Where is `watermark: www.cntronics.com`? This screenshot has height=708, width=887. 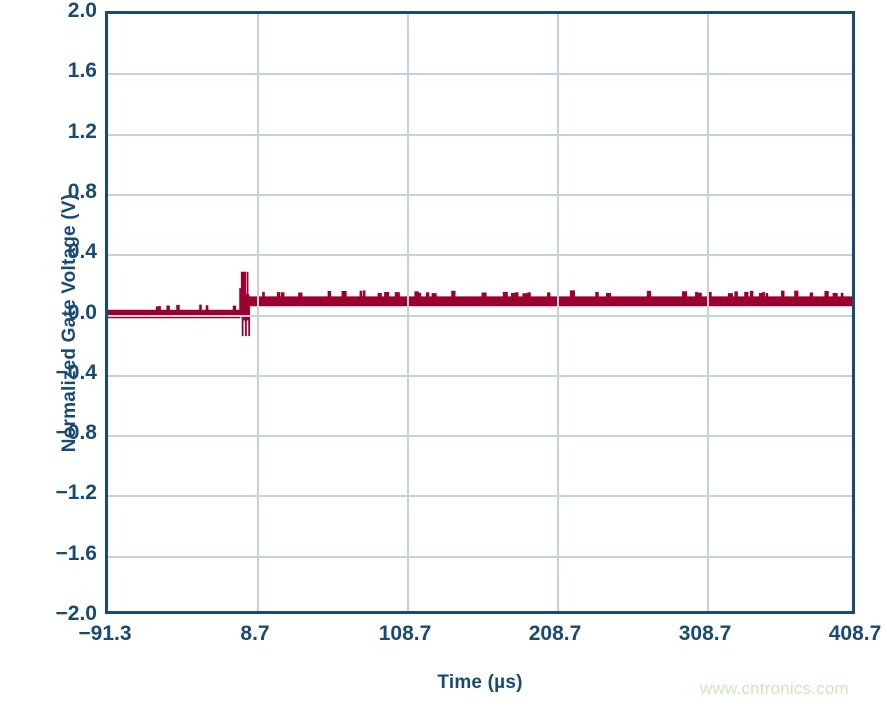
watermark: www.cntronics.com is located at coordinates (774, 688).